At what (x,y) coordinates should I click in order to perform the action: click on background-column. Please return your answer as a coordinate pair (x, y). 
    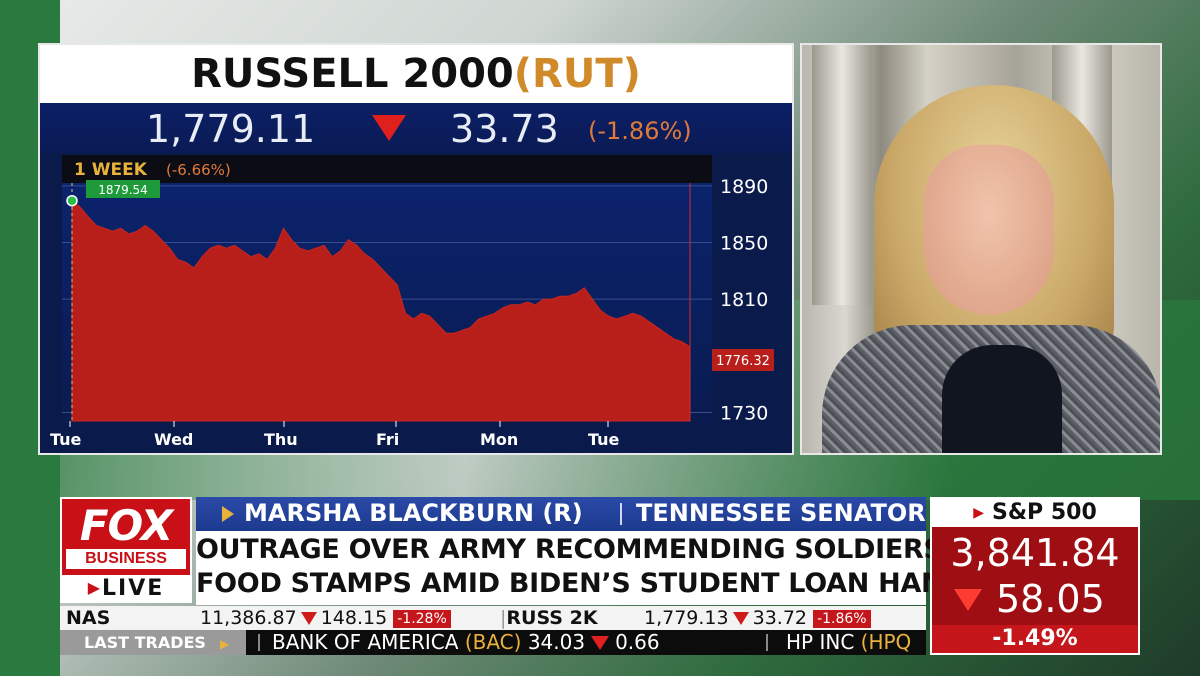
    Looking at the image, I should click on (842, 175).